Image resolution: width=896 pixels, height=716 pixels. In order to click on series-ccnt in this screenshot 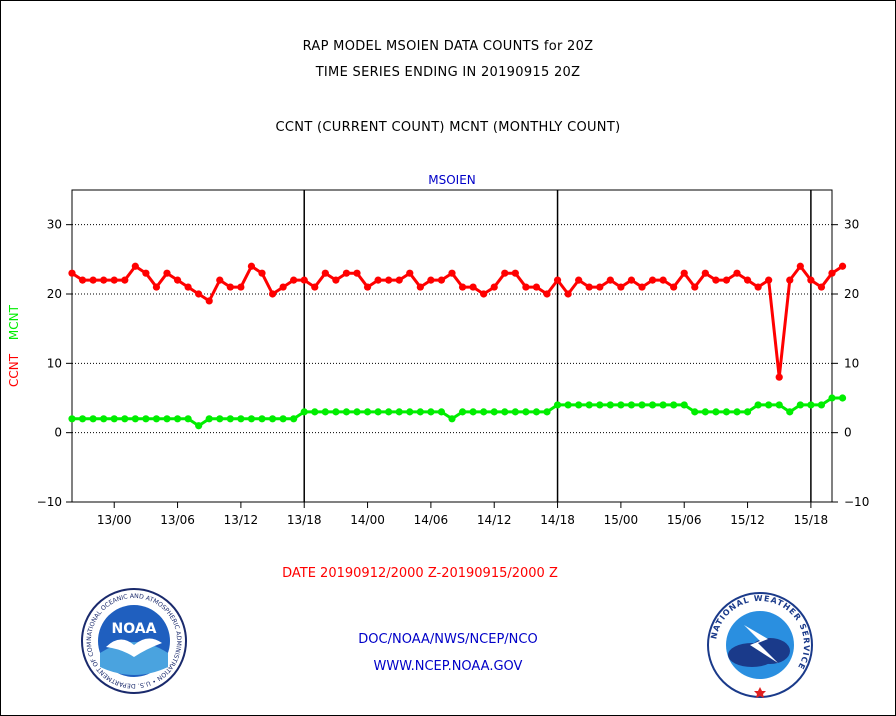, I will do `click(457, 321)`.